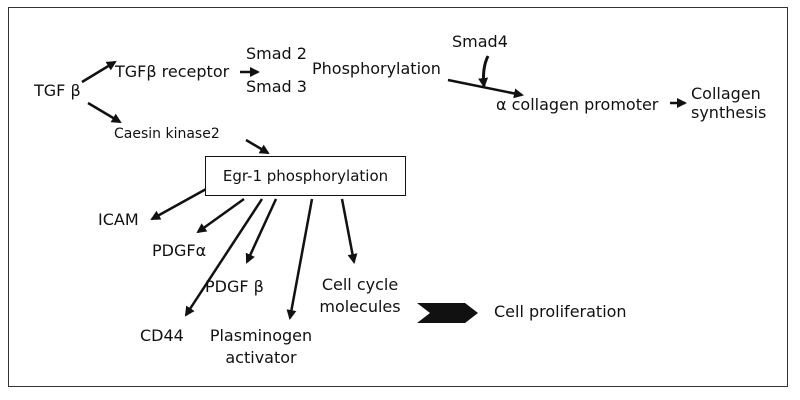 The width and height of the screenshot is (800, 400). I want to click on node-pdgfb: PDGF β, so click(234, 286).